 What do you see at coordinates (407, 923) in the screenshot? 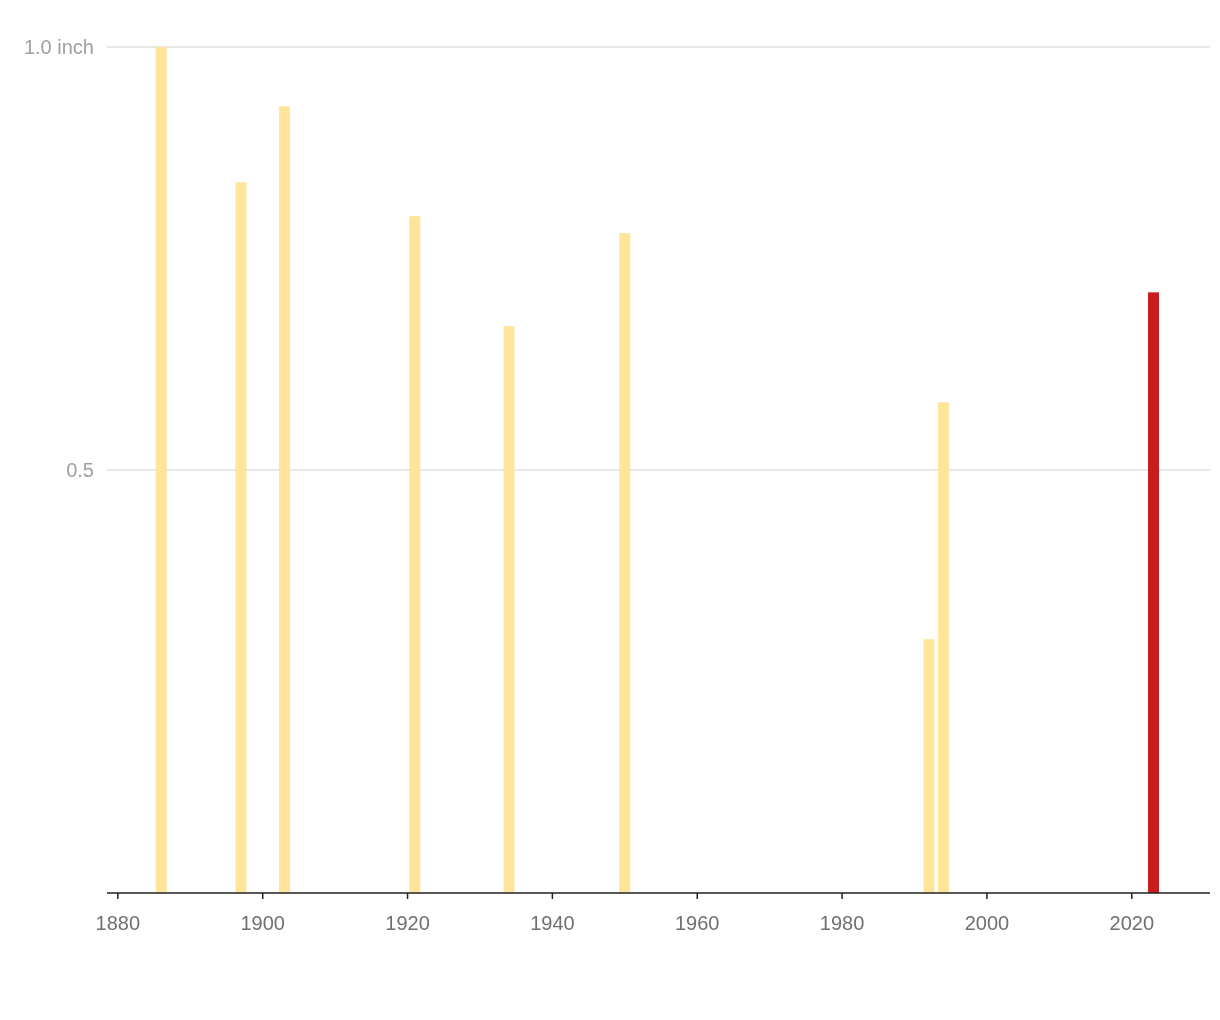
I see `x-tick-label: 1920` at bounding box center [407, 923].